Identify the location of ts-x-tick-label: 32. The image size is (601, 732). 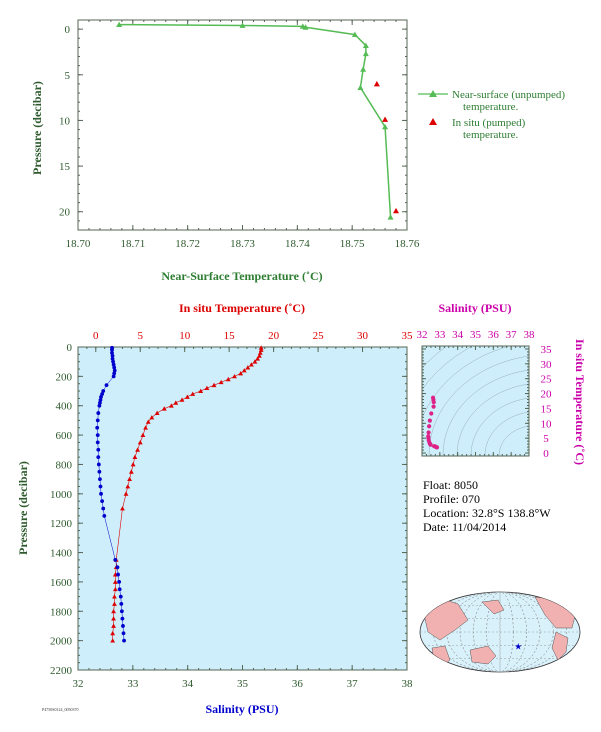
(422, 335).